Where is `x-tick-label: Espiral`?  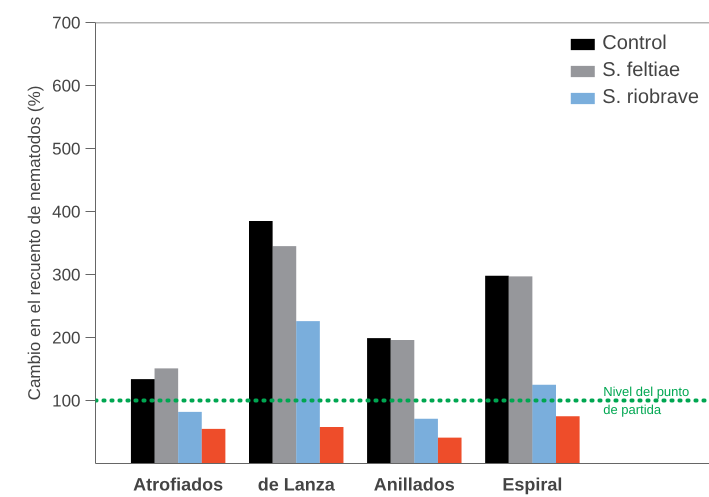
x-tick-label: Espiral is located at coordinates (532, 484).